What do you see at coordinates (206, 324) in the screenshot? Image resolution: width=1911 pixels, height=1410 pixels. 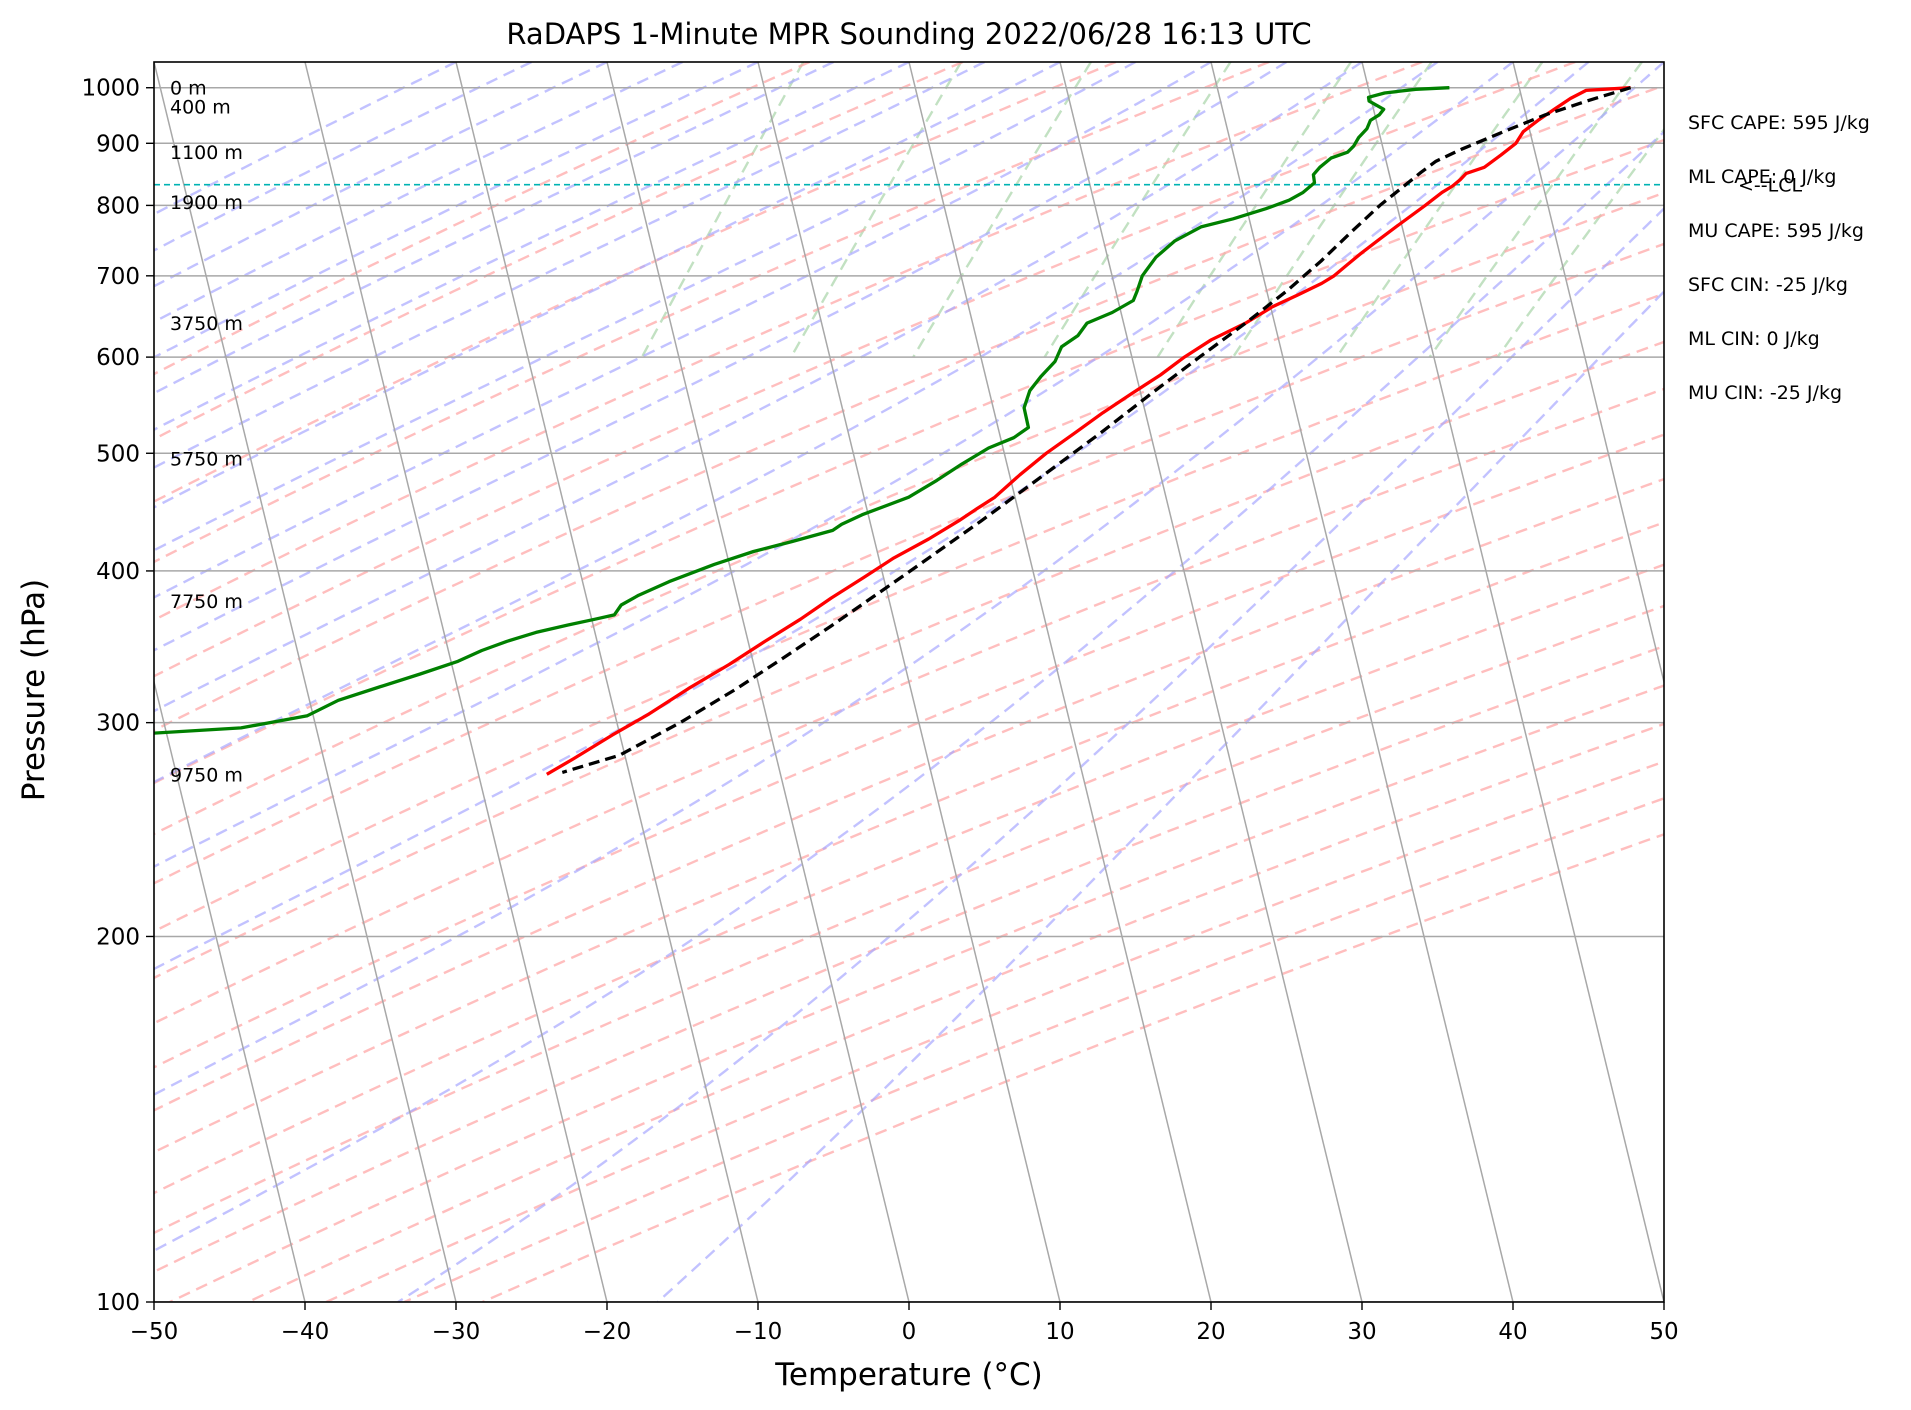 I see `height-label: 3750 m` at bounding box center [206, 324].